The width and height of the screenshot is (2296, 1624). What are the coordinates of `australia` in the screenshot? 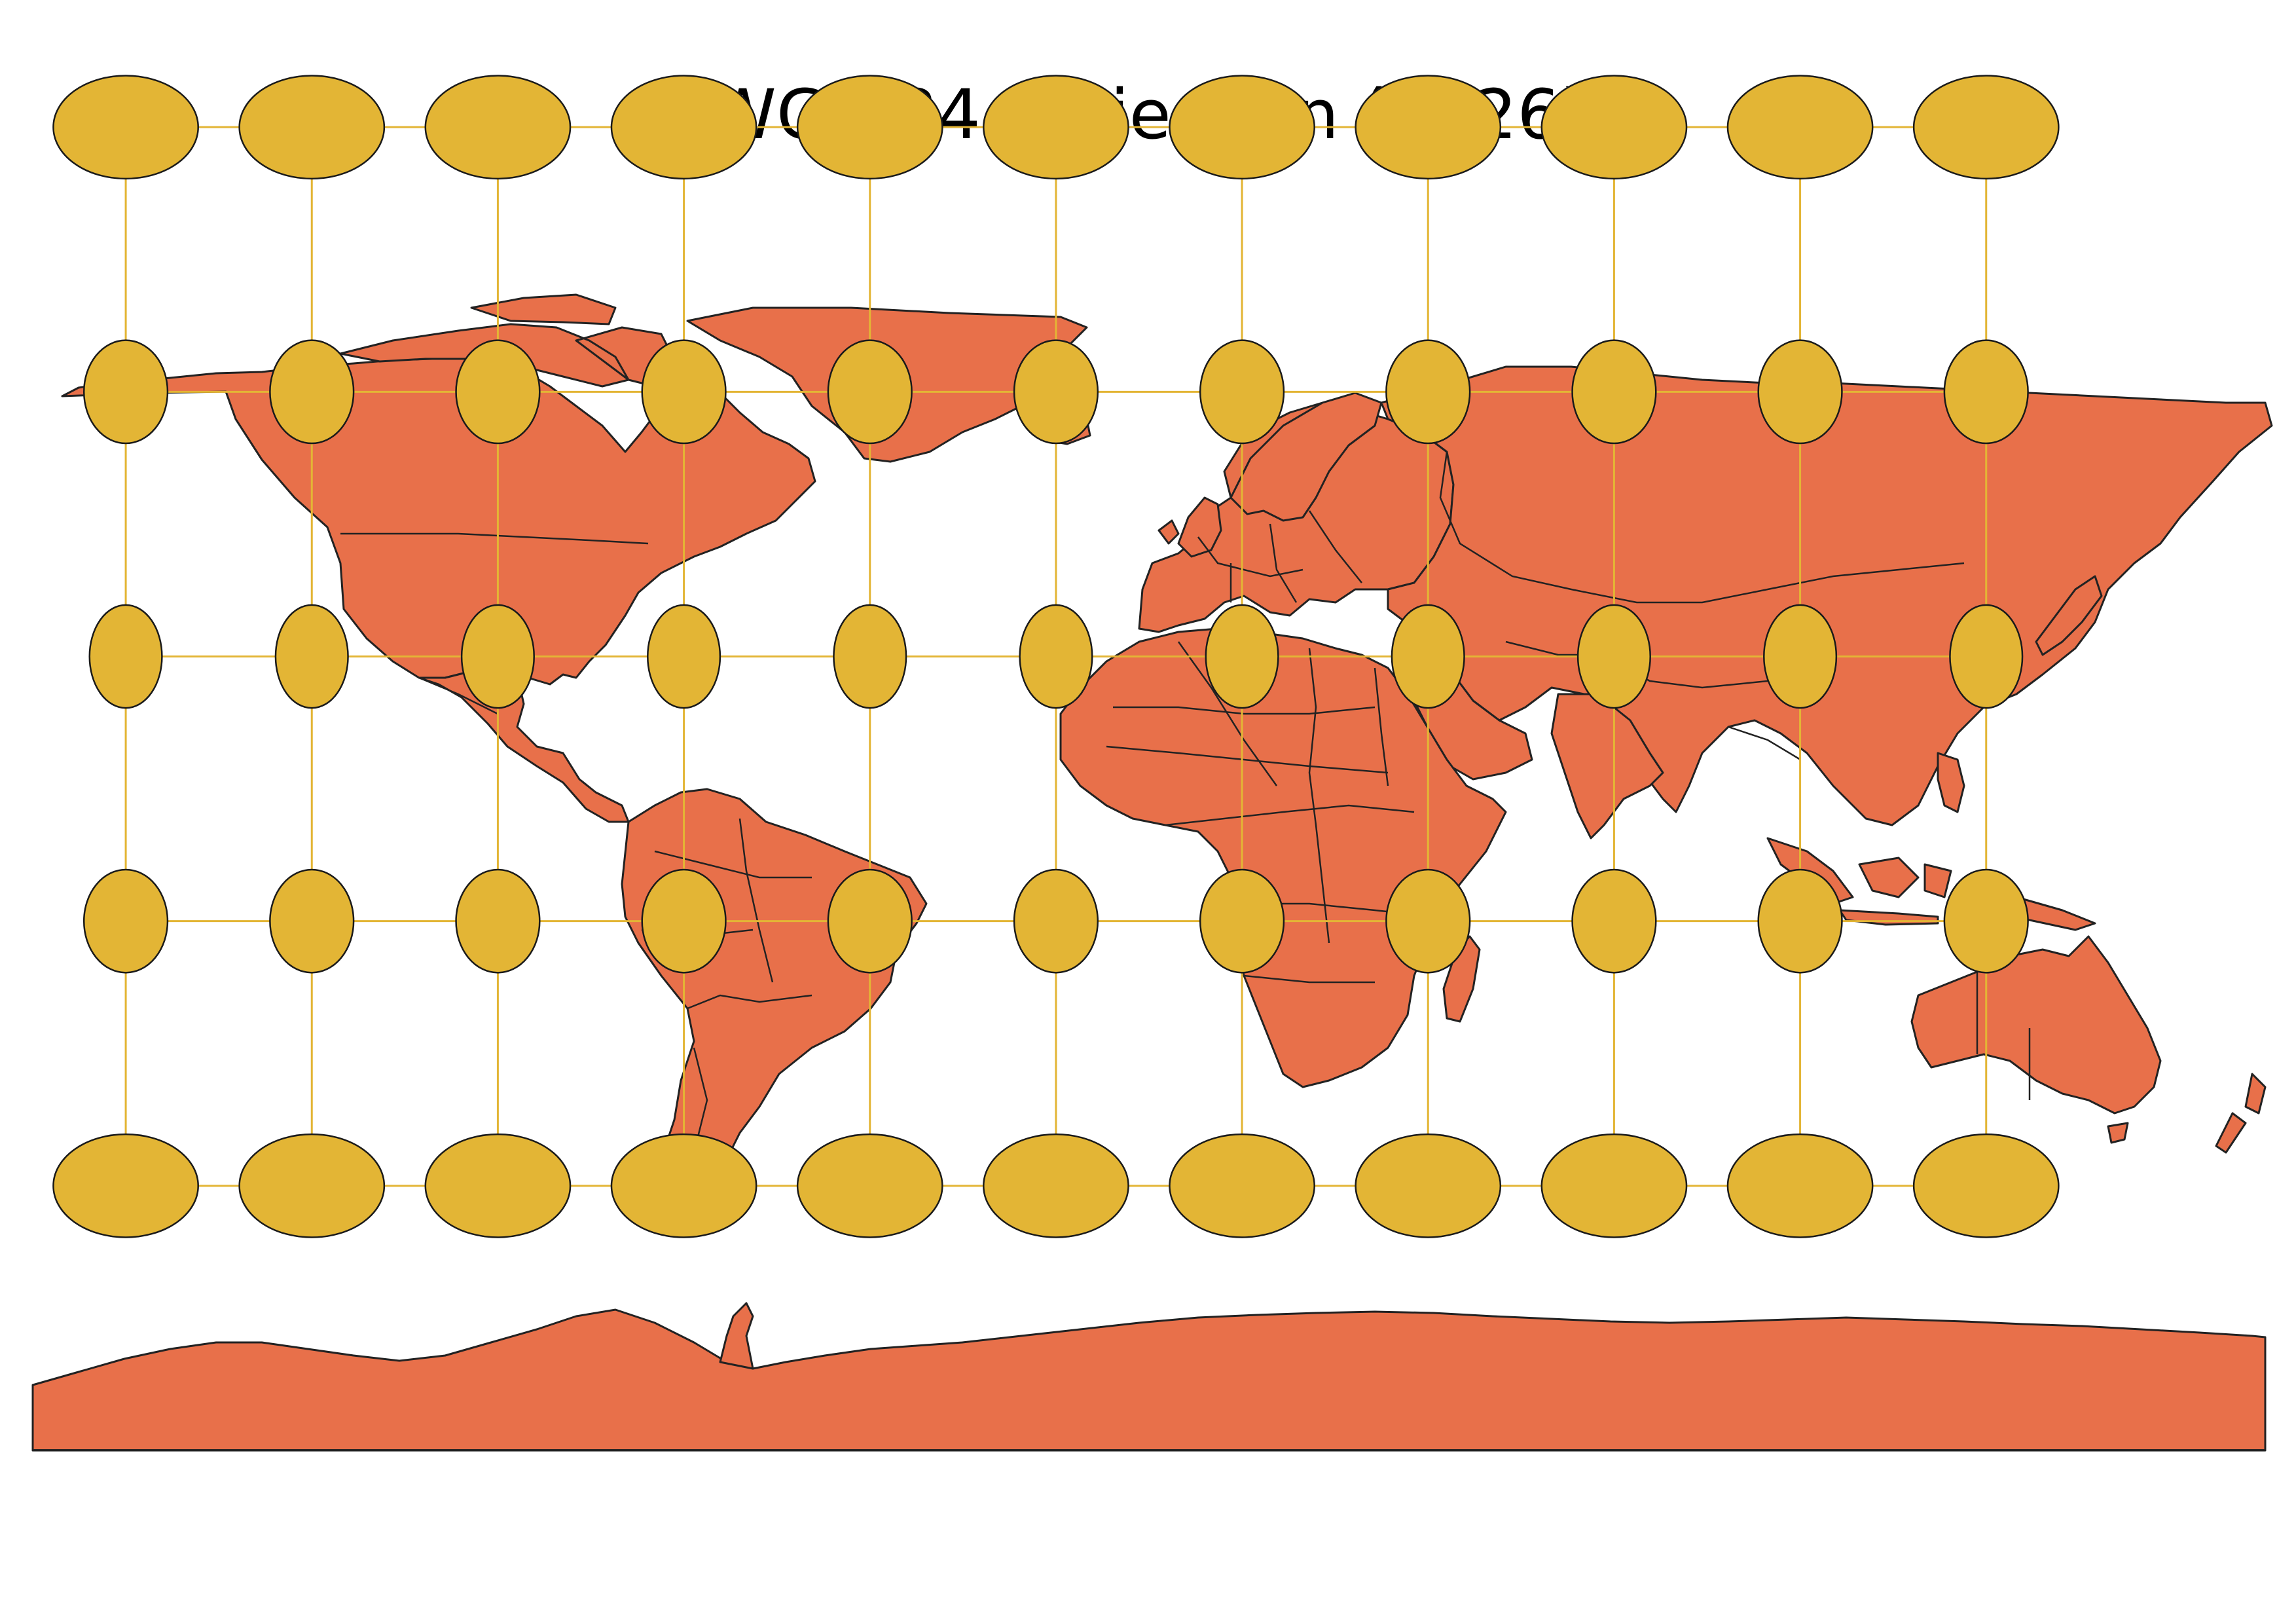 It's located at (2036, 1025).